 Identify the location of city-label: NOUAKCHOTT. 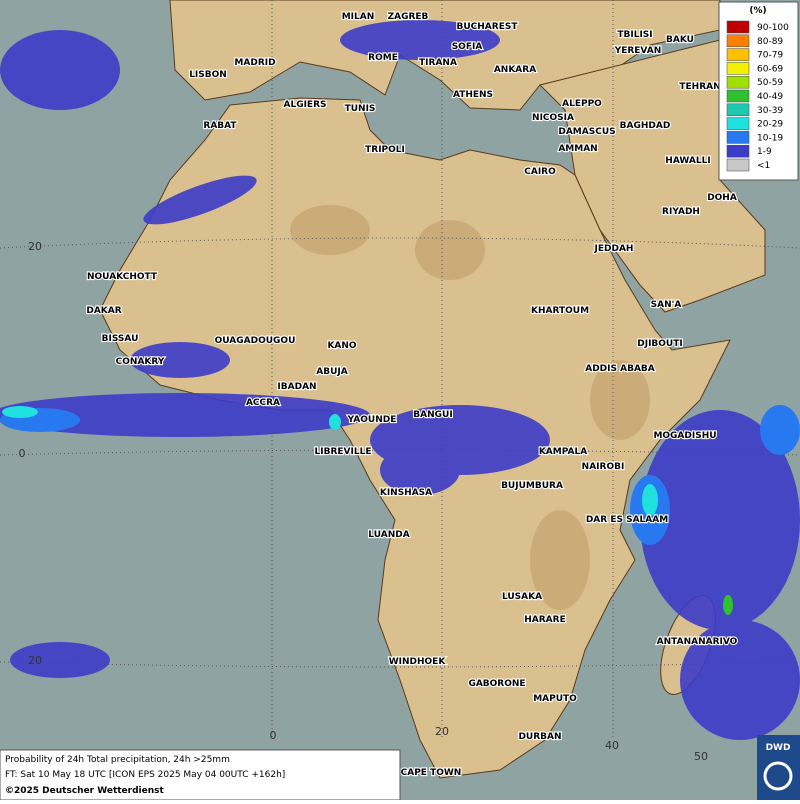
(122, 277).